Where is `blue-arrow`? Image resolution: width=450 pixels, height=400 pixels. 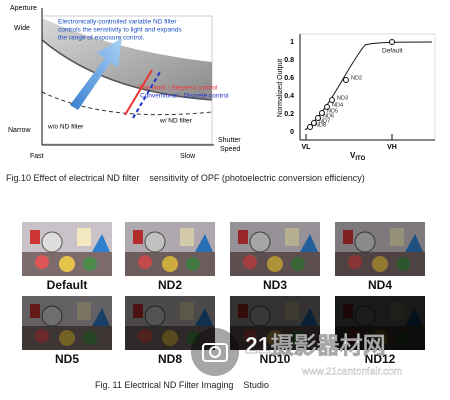
blue-arrow is located at coordinates (96, 74).